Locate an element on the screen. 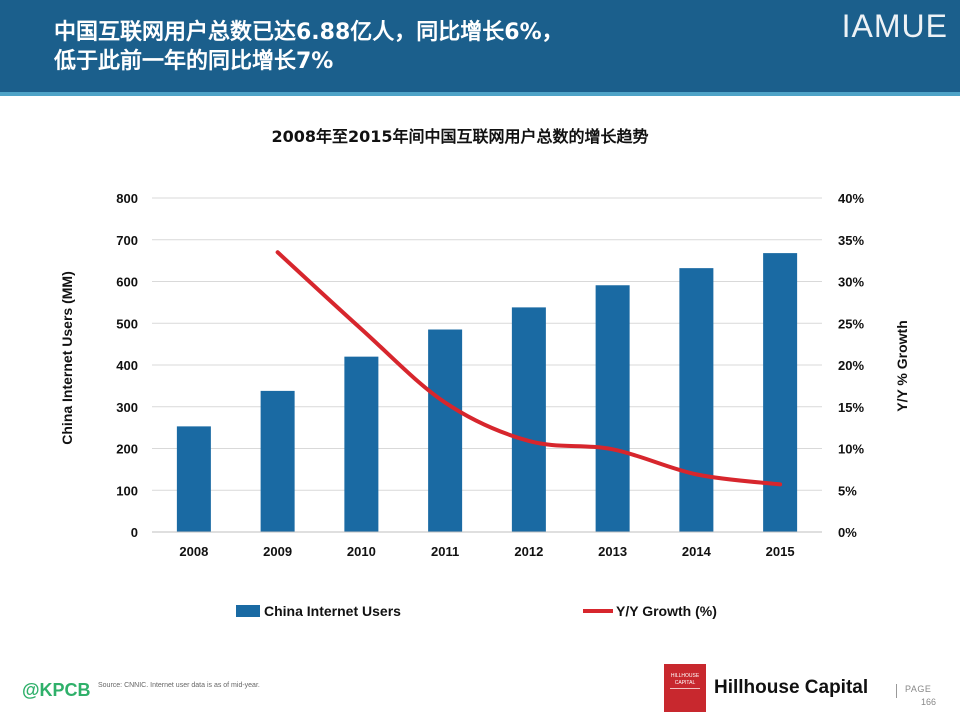 Image resolution: width=960 pixels, height=720 pixels. y-tick-label: 100 is located at coordinates (127, 490).